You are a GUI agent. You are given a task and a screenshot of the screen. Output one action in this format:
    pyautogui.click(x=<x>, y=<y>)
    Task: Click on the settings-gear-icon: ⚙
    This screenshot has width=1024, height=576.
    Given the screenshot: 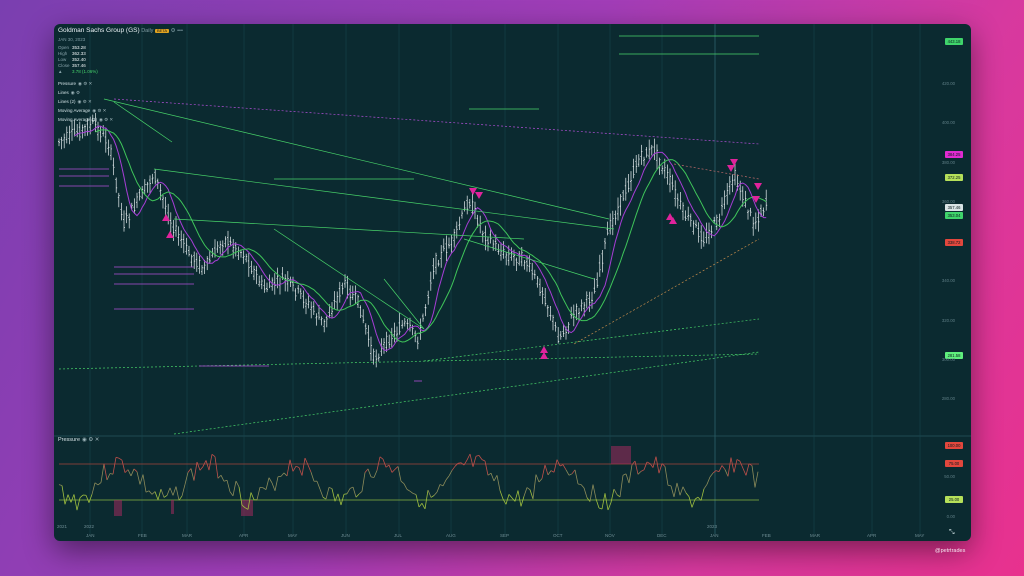 What is the action you would take?
    pyautogui.click(x=173, y=31)
    